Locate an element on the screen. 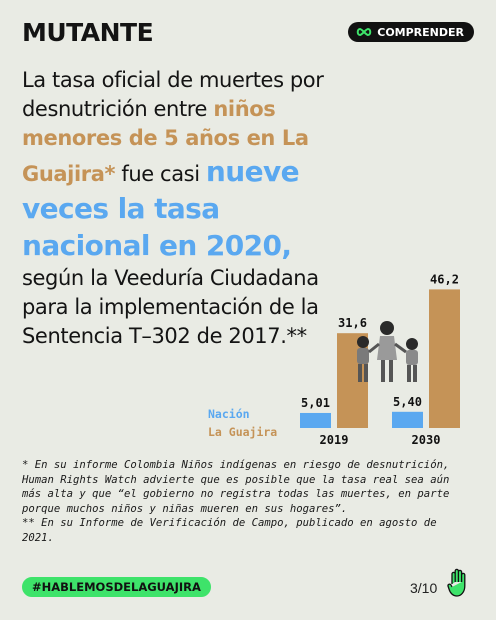 The image size is (496, 620). data-label-guajira-2030: 46,2 is located at coordinates (444, 279).